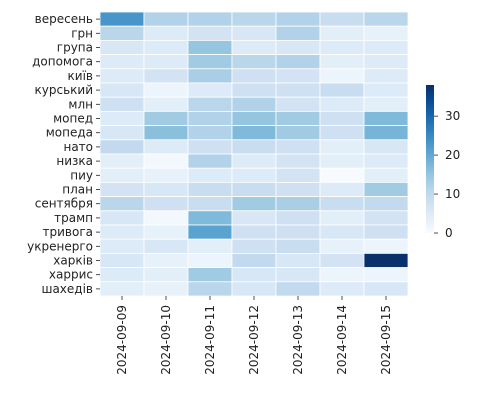 This screenshot has width=500, height=400. What do you see at coordinates (60, 246) in the screenshot?
I see `y-tick-label: укренерго` at bounding box center [60, 246].